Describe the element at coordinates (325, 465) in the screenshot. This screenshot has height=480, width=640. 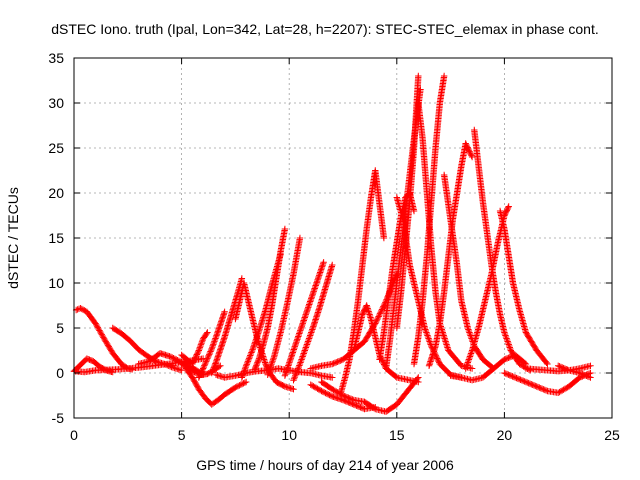
I see `x-axis-label: GPS time / hours of day 214 of year 2006` at that location.